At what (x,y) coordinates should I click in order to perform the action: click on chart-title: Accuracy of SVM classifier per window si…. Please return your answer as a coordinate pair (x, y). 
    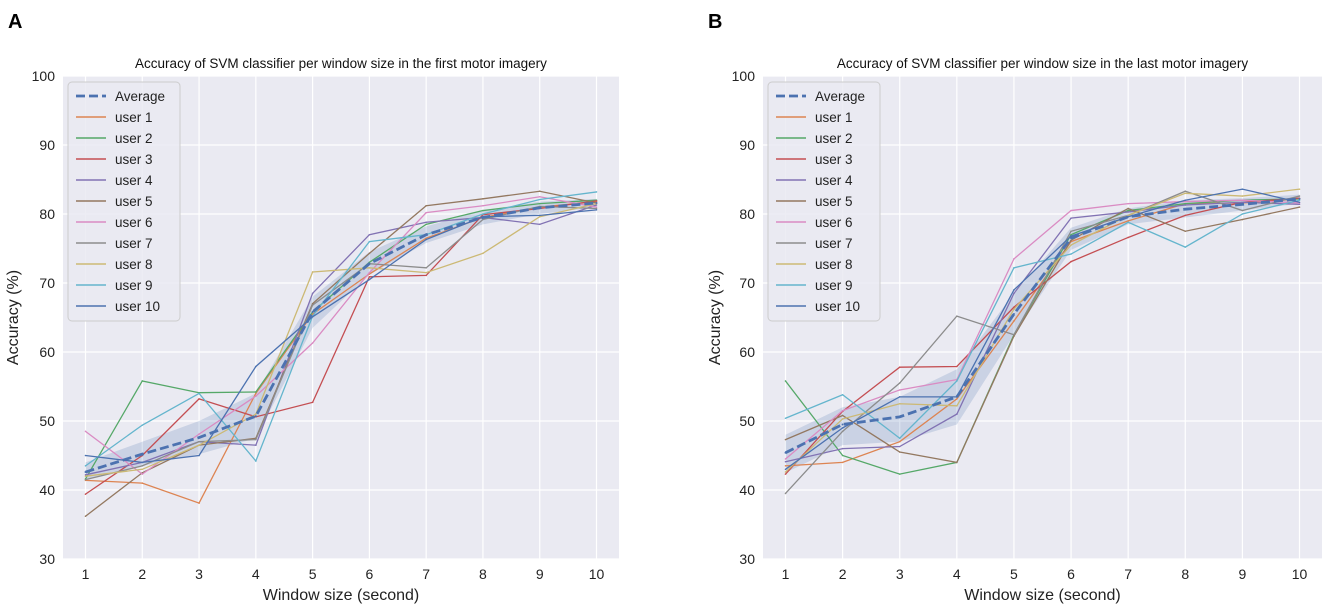
    Looking at the image, I should click on (341, 63).